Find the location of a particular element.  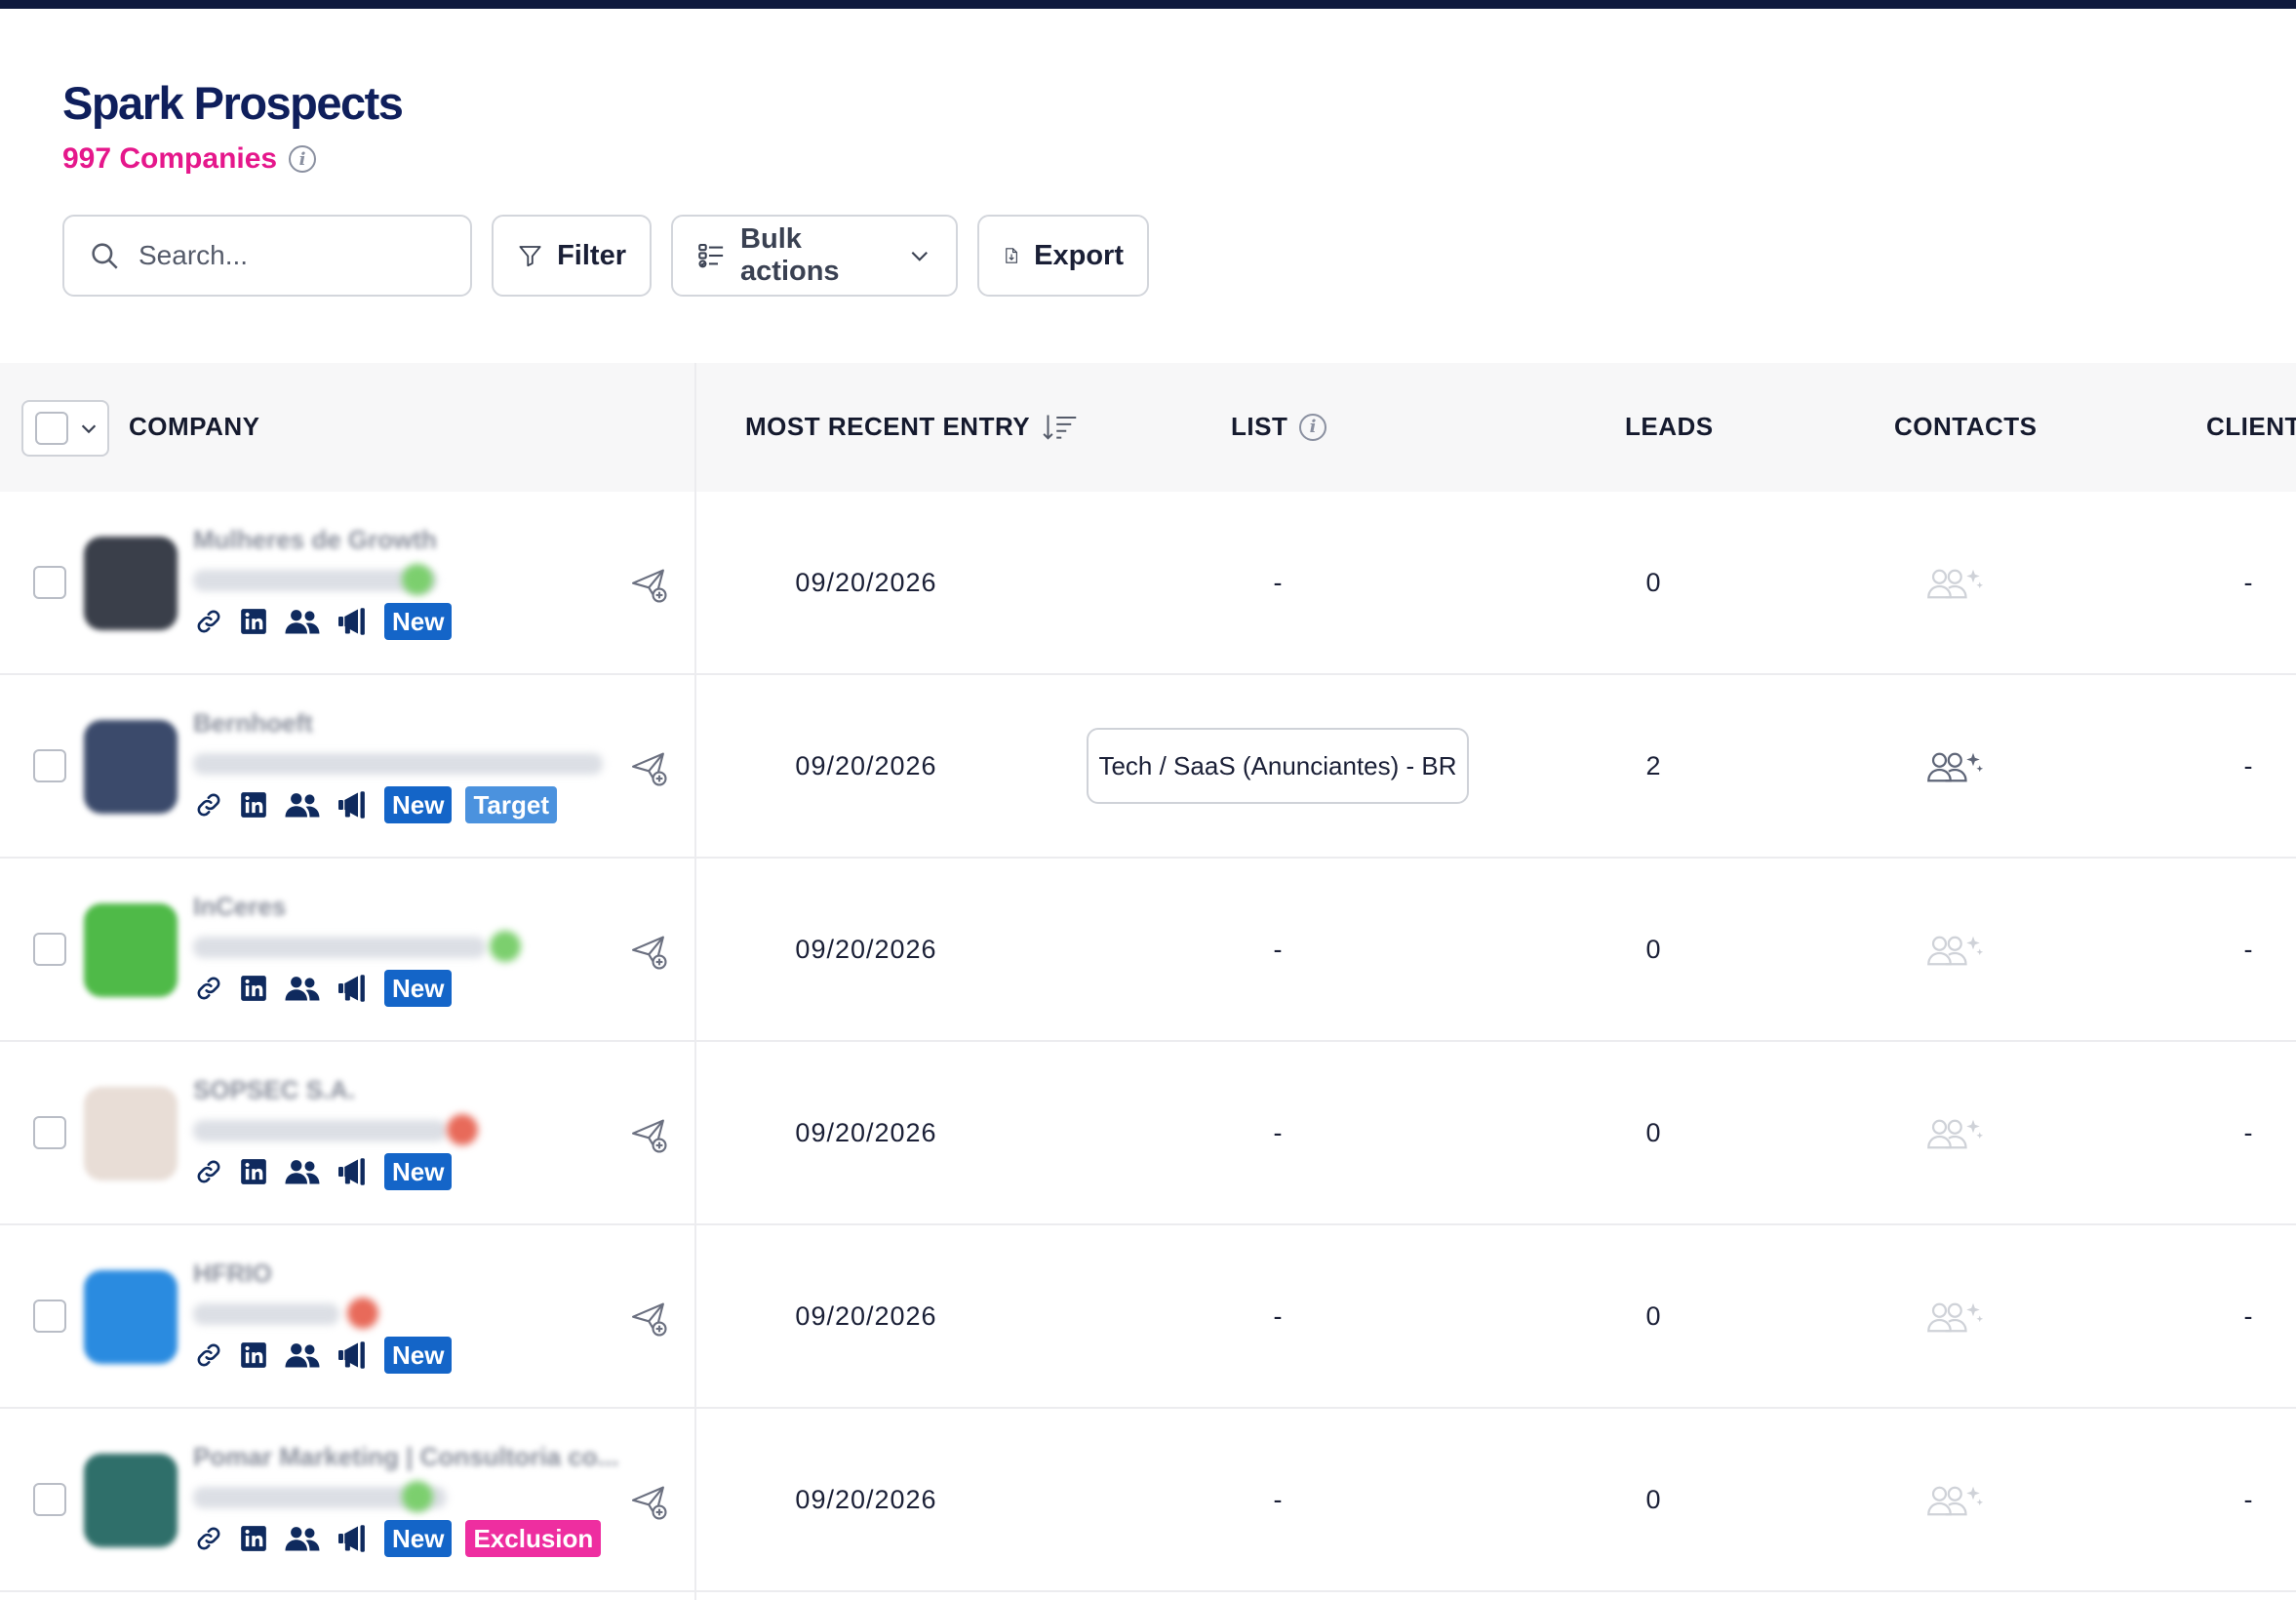

table-row: SOPSEC S.A. New 09/20/2026 - 0 - is located at coordinates (1148, 1133).